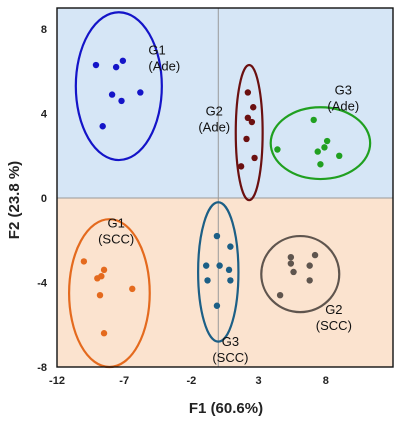  Describe the element at coordinates (44, 115) in the screenshot. I see `y-tick-label: 4` at that location.